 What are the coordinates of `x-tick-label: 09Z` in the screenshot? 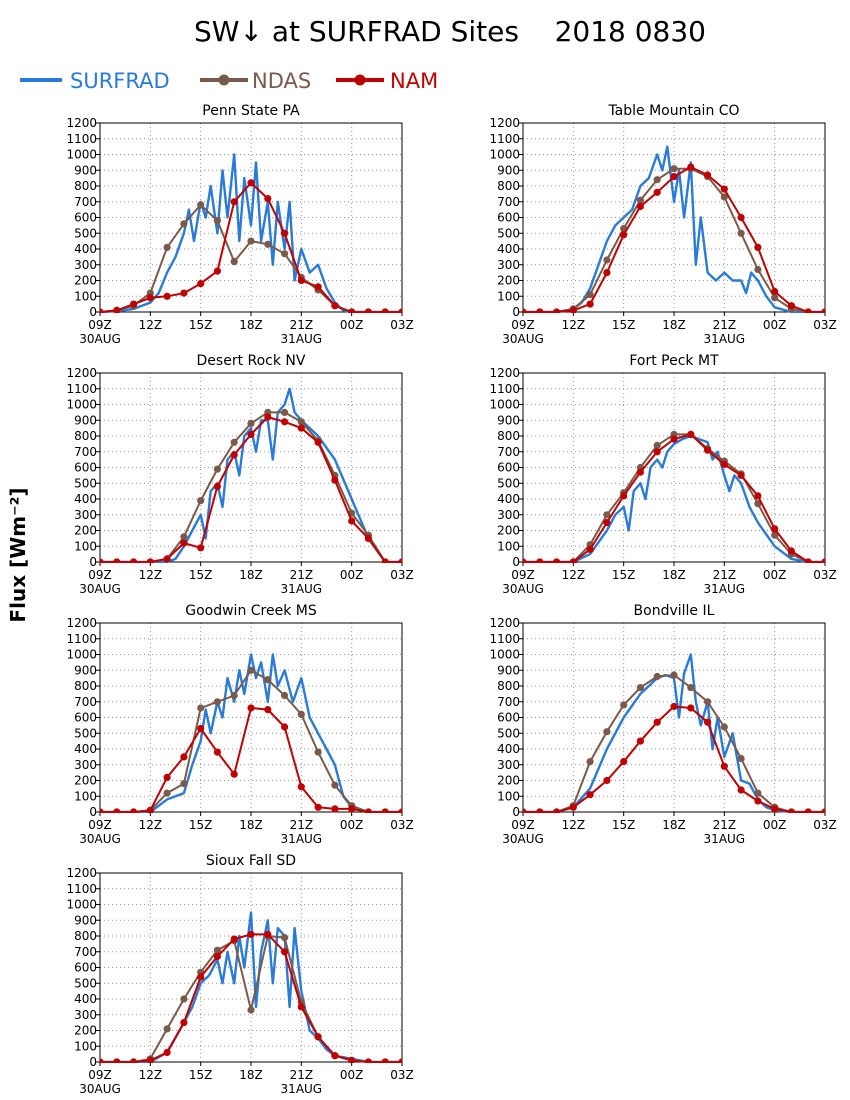 It's located at (100, 825).